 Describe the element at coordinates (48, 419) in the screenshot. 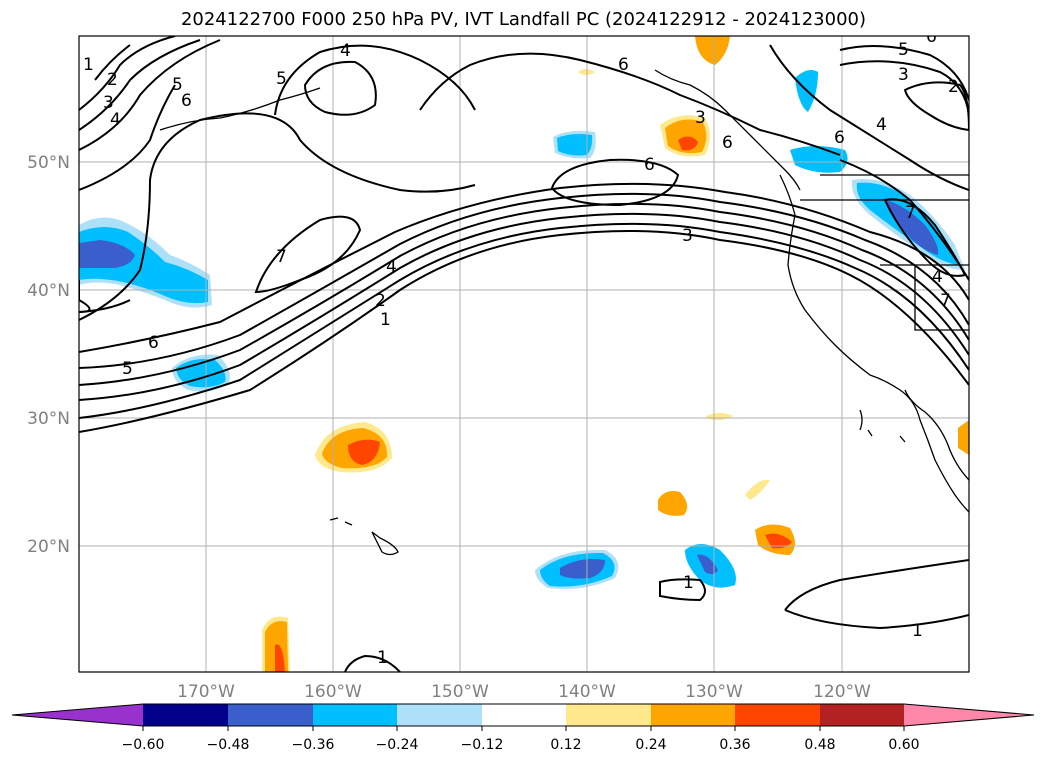

I see `lat-label-30n: 30°N` at that location.